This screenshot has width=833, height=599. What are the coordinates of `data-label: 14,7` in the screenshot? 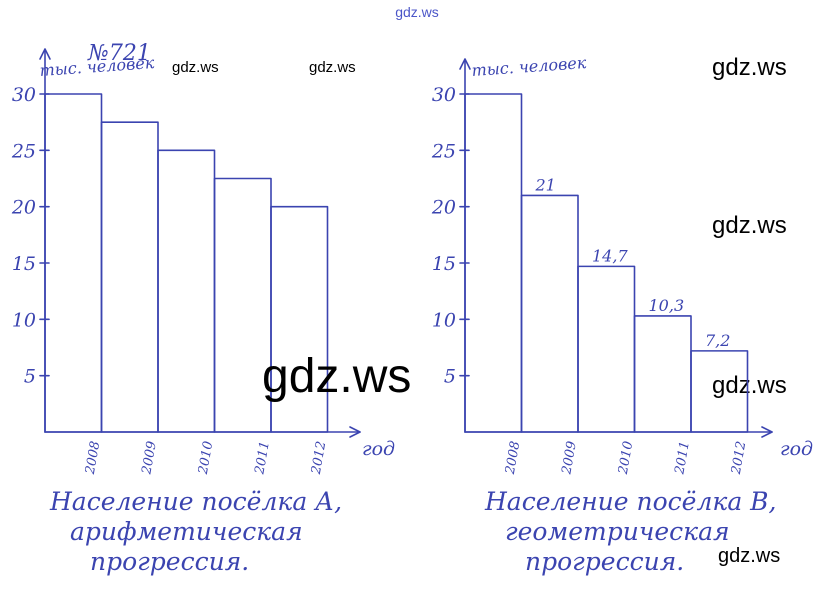 It's located at (610, 255).